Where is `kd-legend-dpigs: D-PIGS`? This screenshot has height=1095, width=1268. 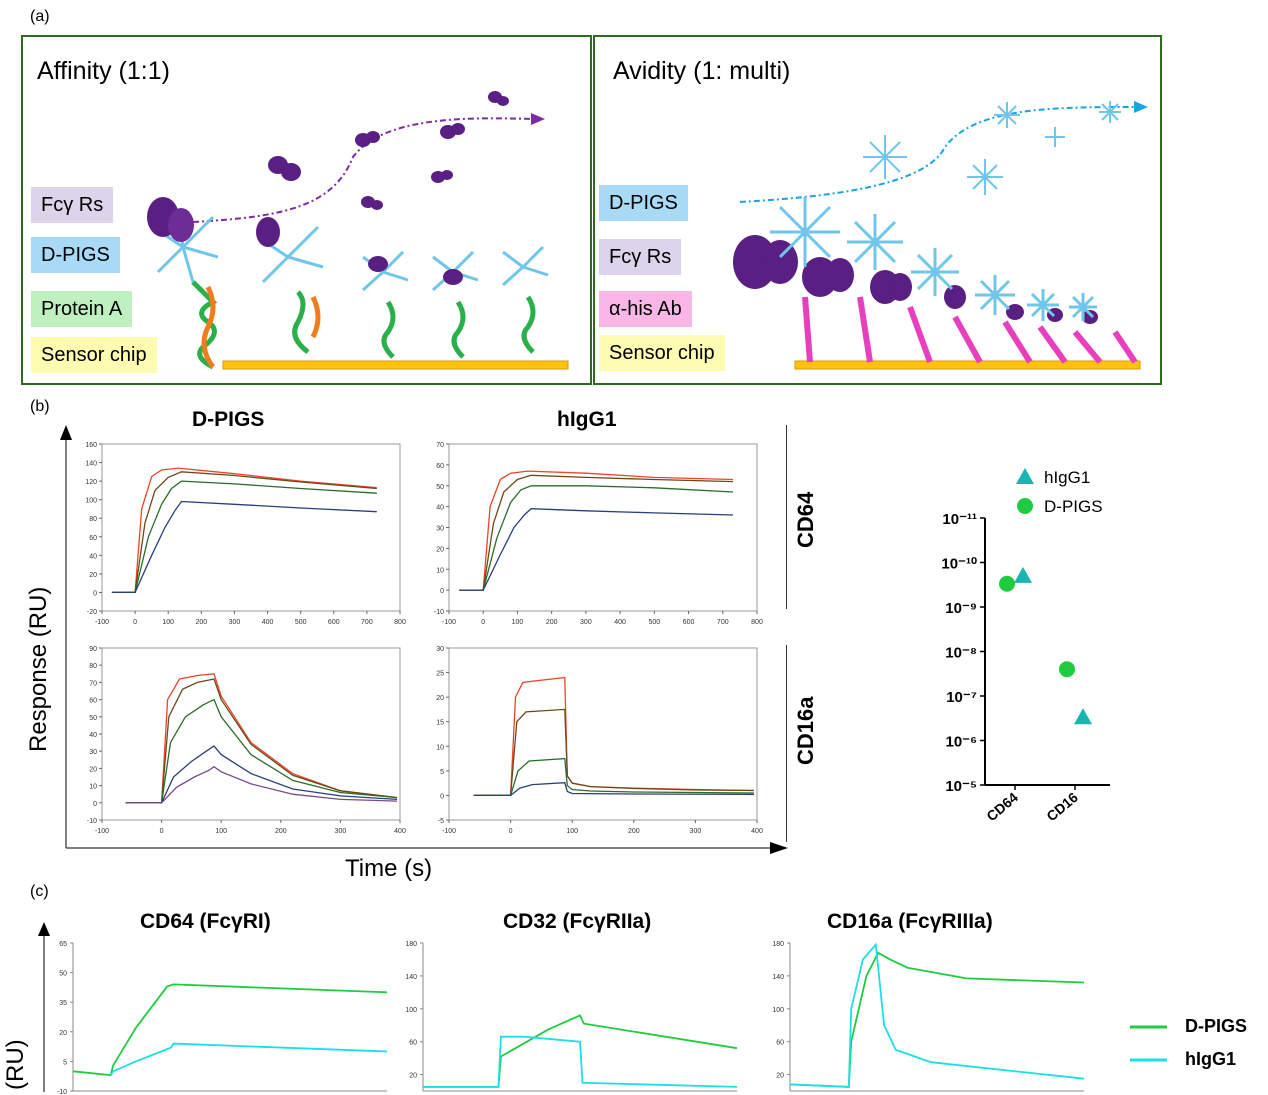
kd-legend-dpigs: D-PIGS is located at coordinates (1073, 506).